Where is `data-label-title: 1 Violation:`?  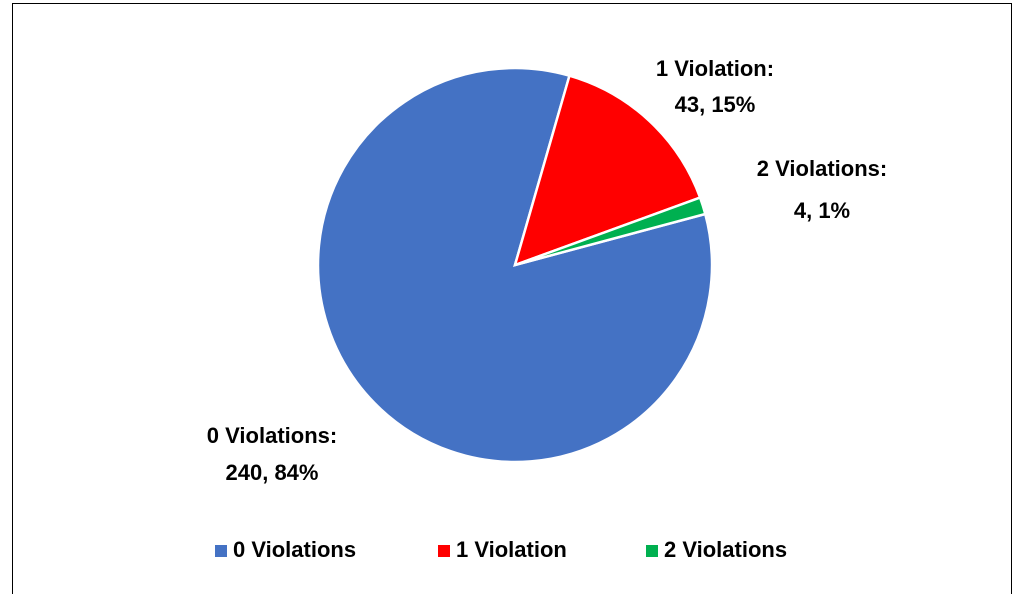 data-label-title: 1 Violation: is located at coordinates (715, 68).